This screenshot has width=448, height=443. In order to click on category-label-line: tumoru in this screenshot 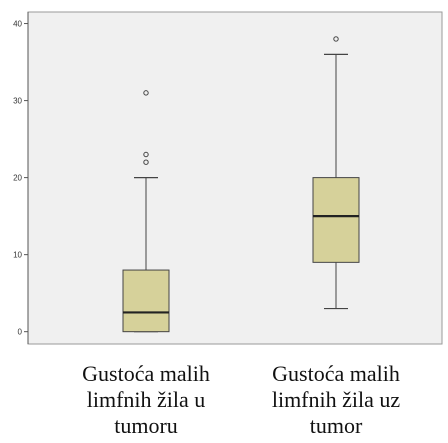, I will do `click(146, 425)`.